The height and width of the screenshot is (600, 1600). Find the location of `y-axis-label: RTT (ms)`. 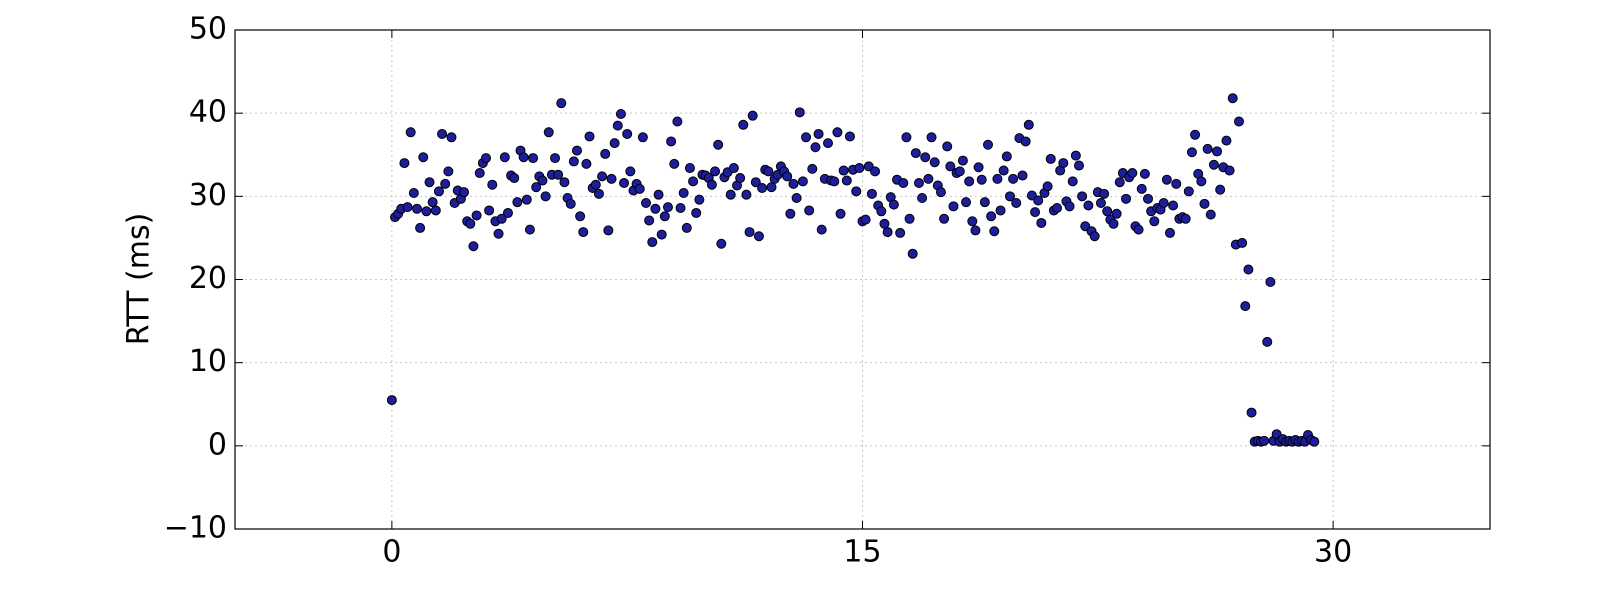

y-axis-label: RTT (ms) is located at coordinates (139, 279).